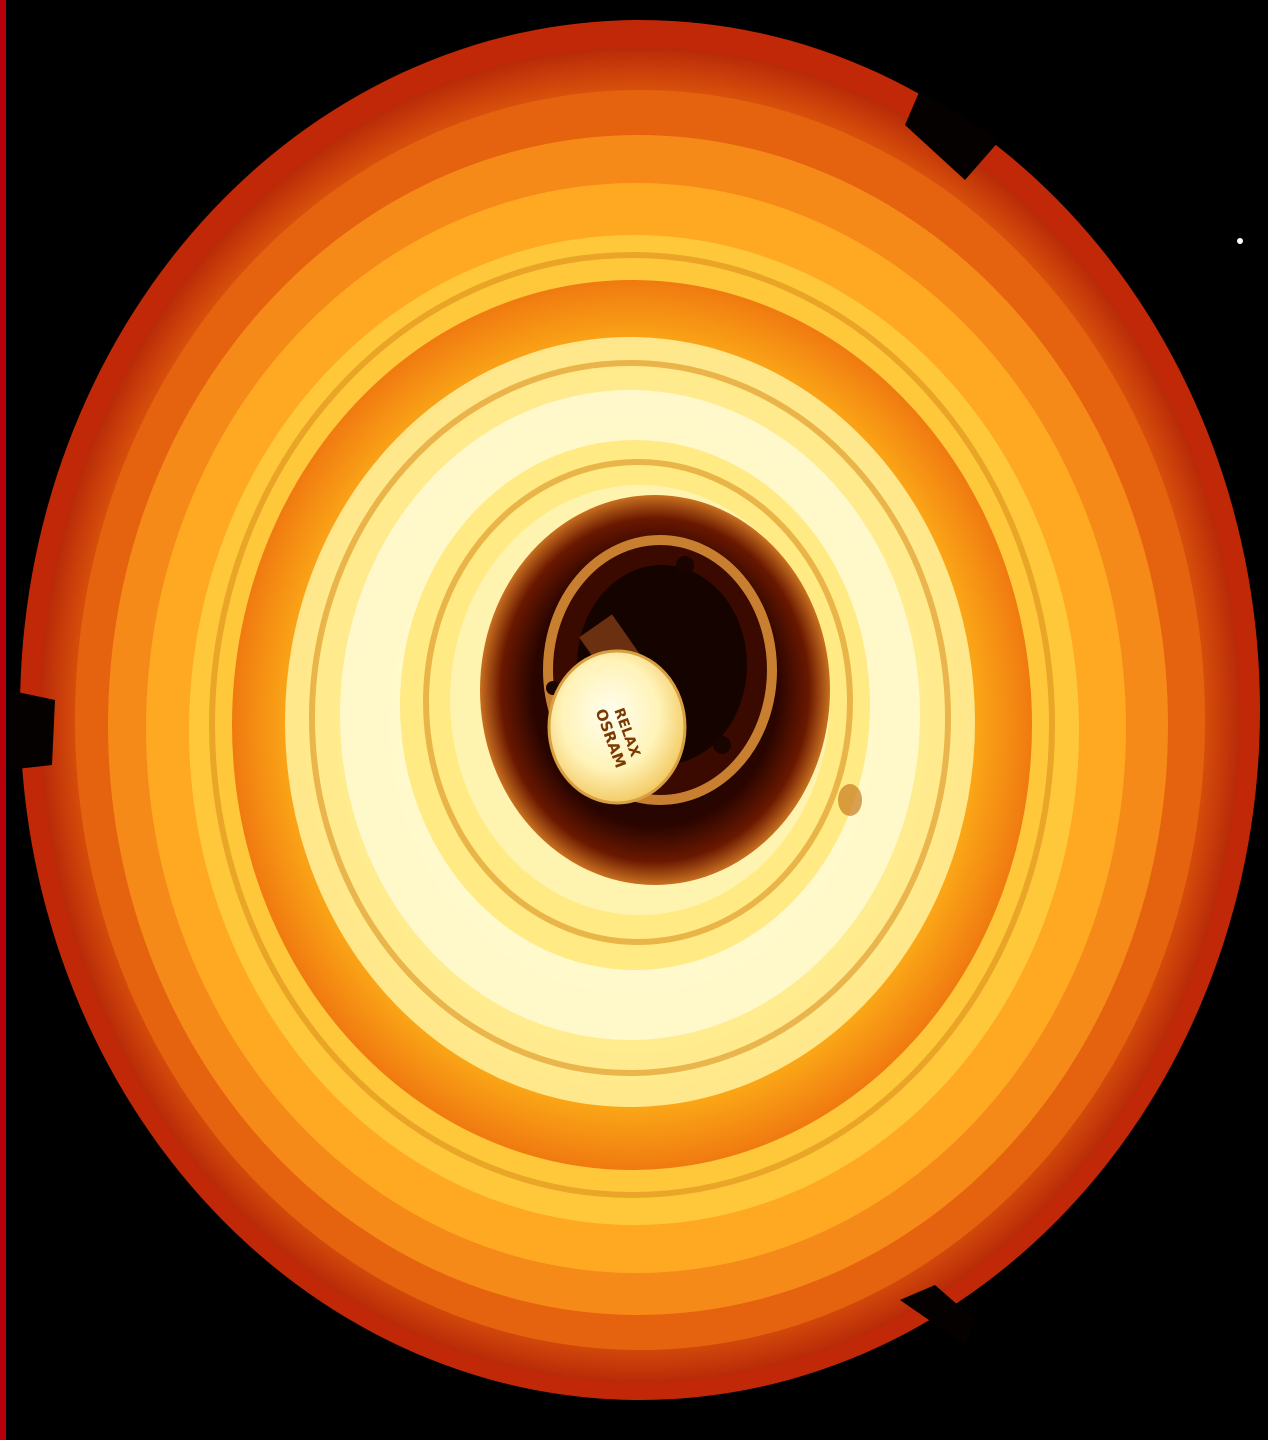  What do you see at coordinates (31, 730) in the screenshot?
I see `rim-clip-left` at bounding box center [31, 730].